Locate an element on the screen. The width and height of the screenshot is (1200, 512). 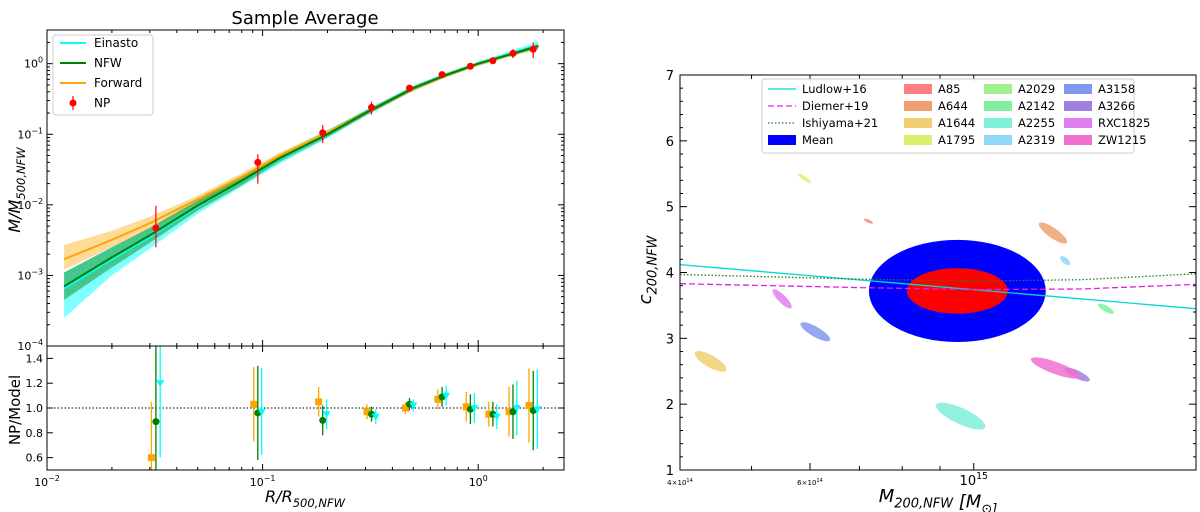
c-legend-label-a2319: A2319 is located at coordinates (1036, 140).